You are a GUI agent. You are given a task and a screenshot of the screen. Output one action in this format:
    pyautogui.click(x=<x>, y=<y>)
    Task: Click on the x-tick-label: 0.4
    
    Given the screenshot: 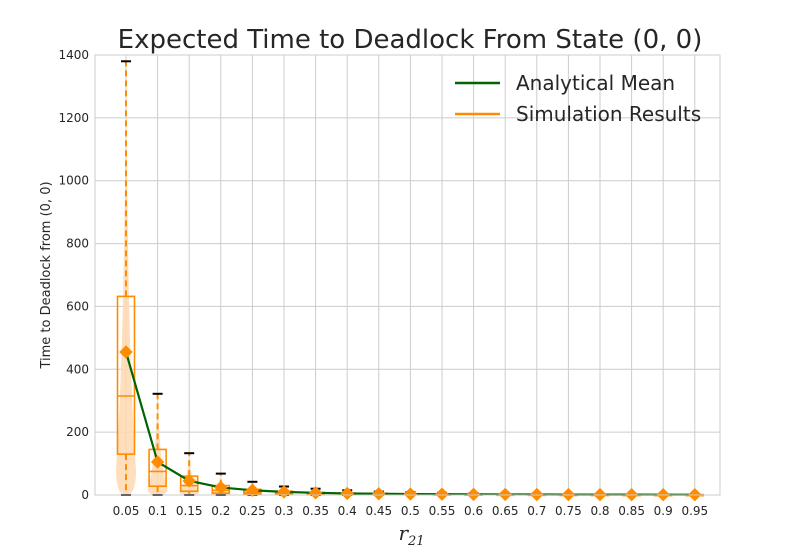 What is the action you would take?
    pyautogui.click(x=347, y=511)
    